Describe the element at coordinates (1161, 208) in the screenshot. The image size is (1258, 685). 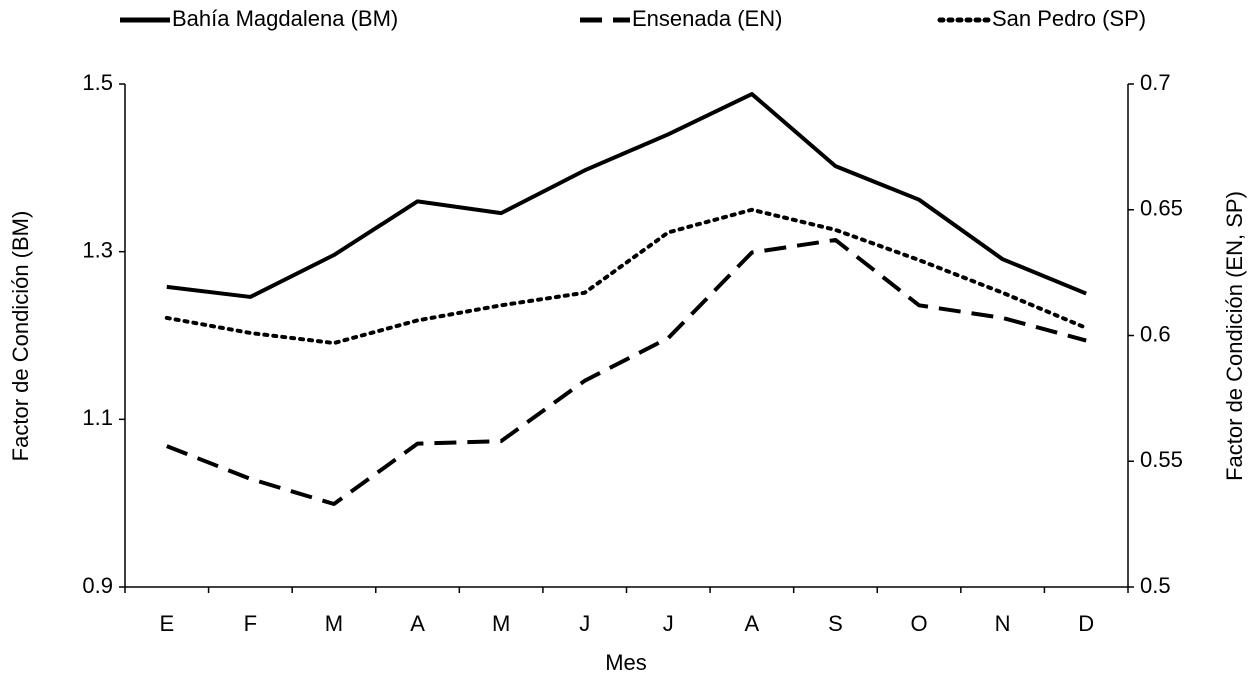
I see `y2-tick-label: 0.65` at that location.